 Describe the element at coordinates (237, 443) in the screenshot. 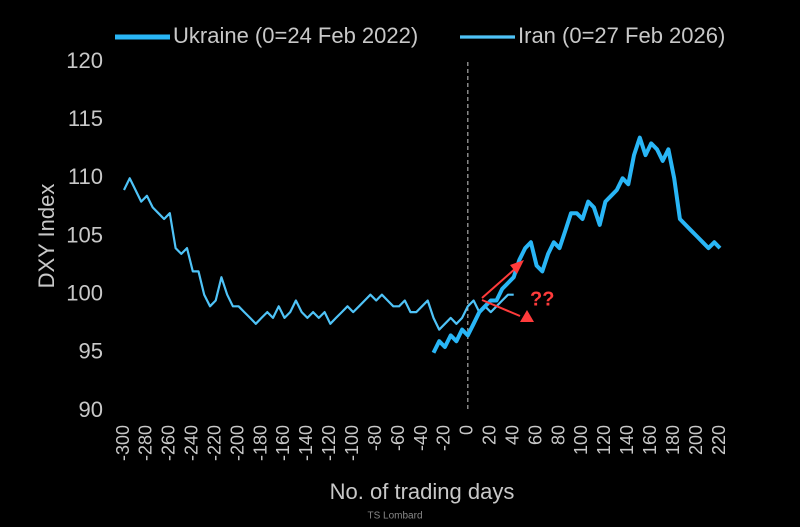

I see `x-tick-label: -200` at that location.